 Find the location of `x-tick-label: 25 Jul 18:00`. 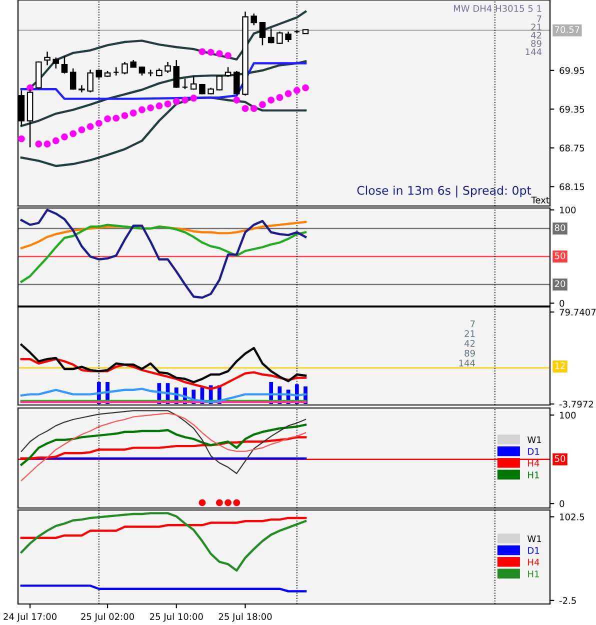

x-tick-label: 25 Jul 18:00 is located at coordinates (245, 617).